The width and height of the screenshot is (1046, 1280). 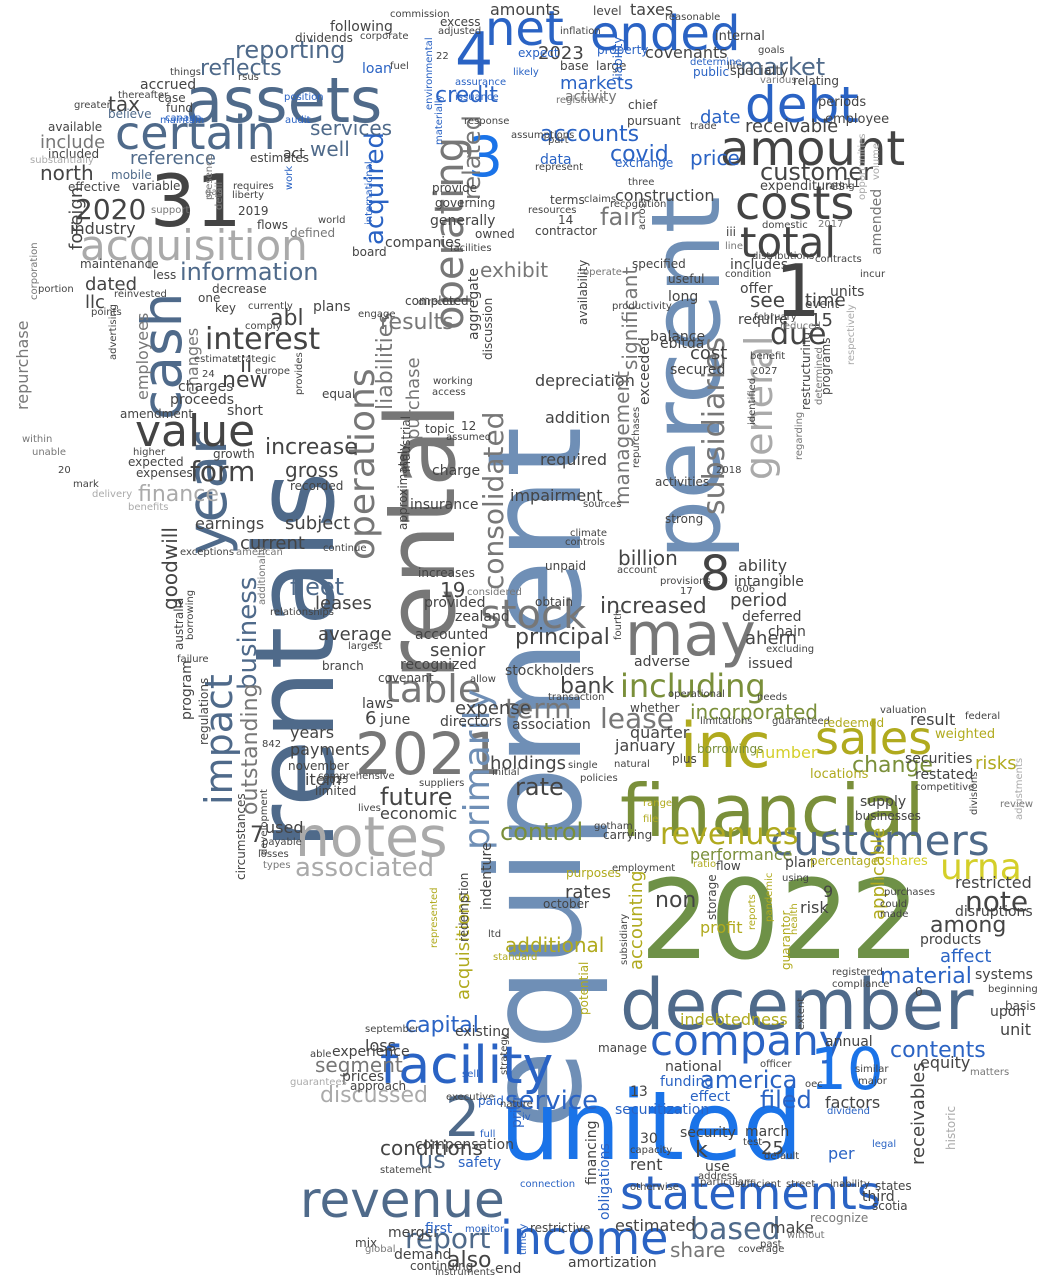 I want to click on word-additionally: additionally, so click(x=262, y=575).